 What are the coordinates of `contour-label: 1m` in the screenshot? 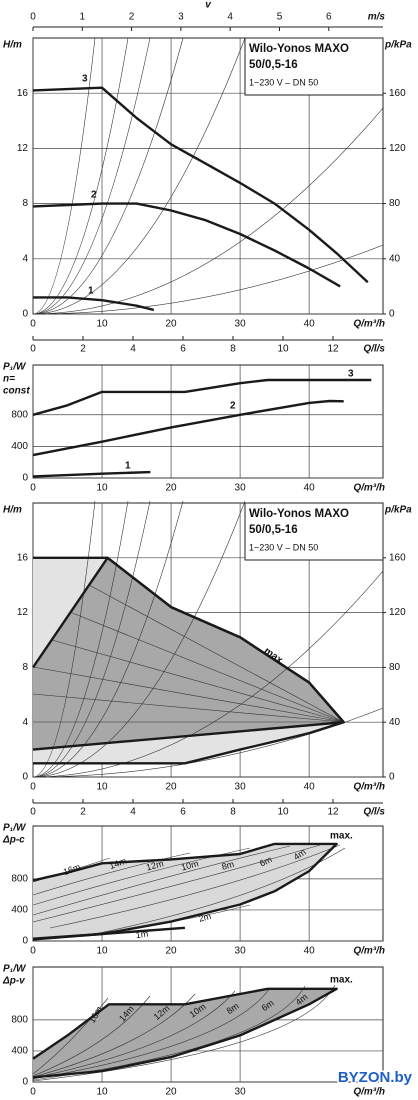 It's located at (142, 935).